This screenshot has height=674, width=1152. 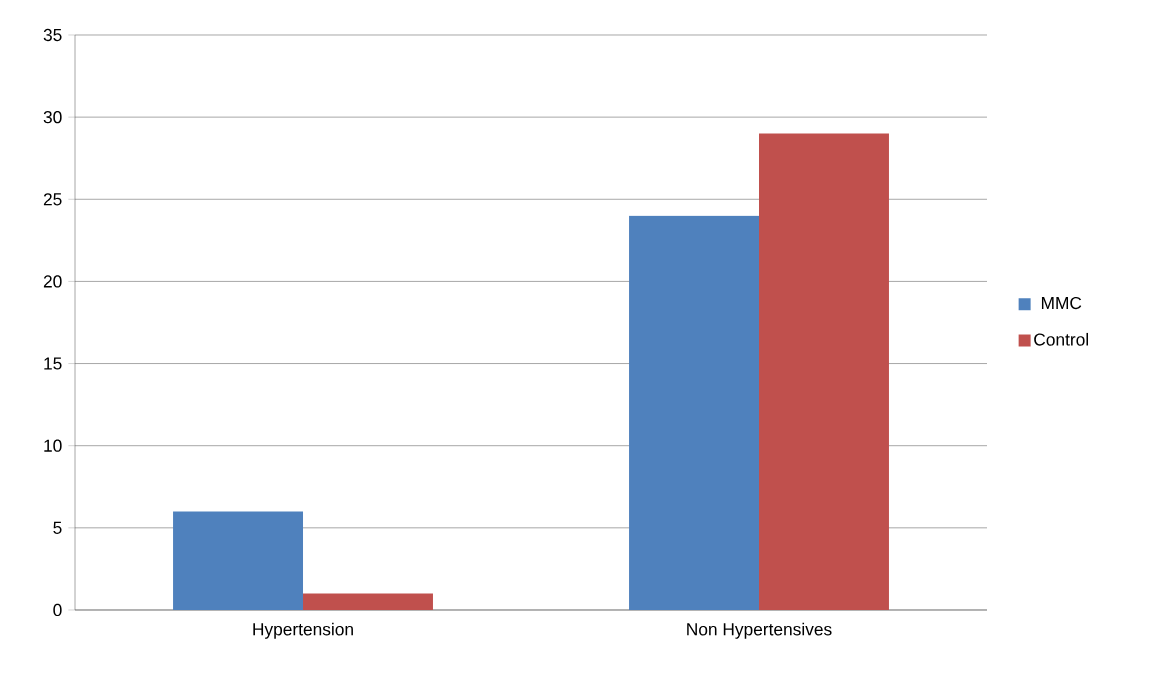 What do you see at coordinates (52, 35) in the screenshot?
I see `y-tick-label: 35` at bounding box center [52, 35].